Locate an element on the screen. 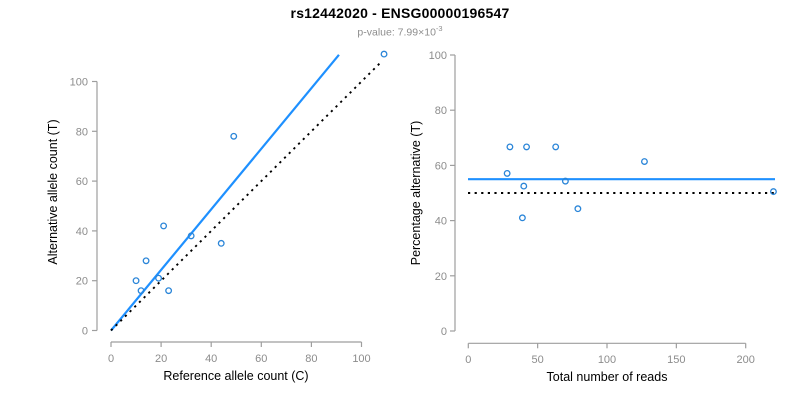  x-tick-label: 40 is located at coordinates (211, 359).